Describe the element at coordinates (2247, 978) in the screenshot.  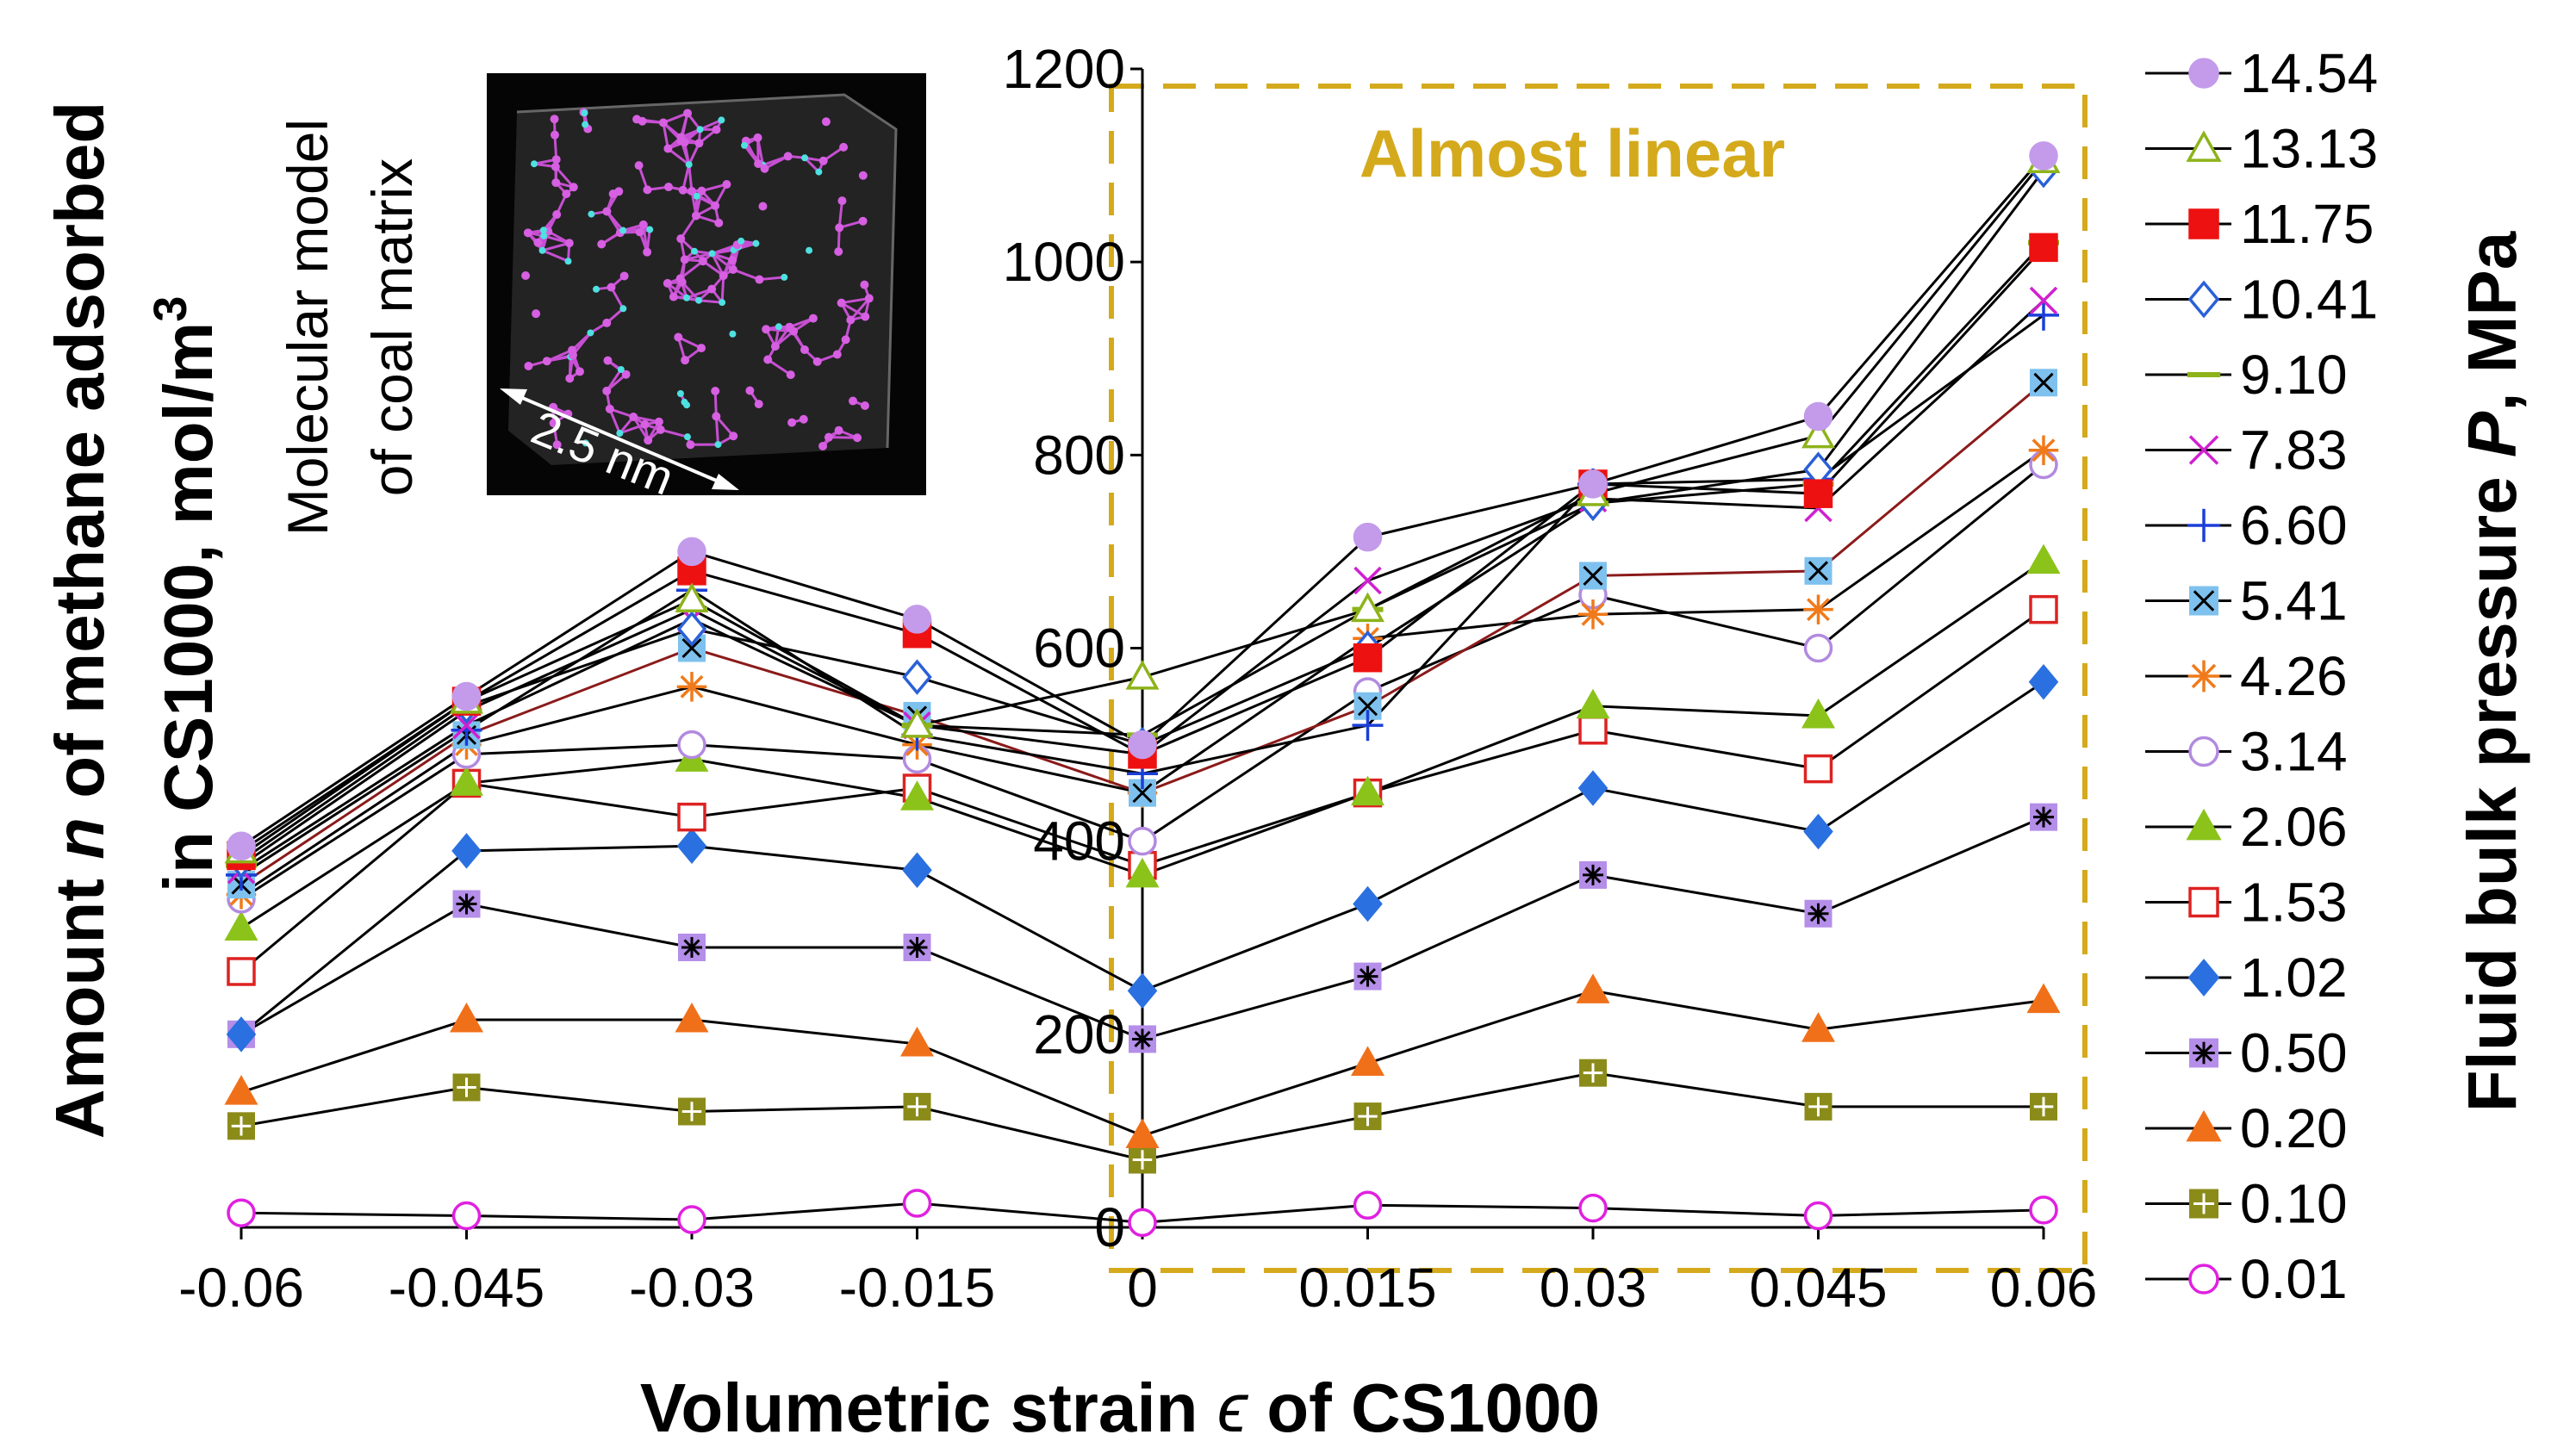
I see `legend-item: 1.02` at that location.